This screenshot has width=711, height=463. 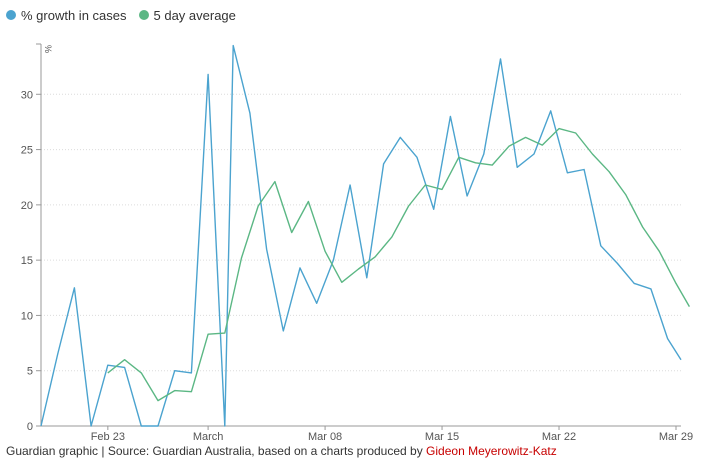 What do you see at coordinates (325, 435) in the screenshot?
I see `x-tick-label: Mar 08` at bounding box center [325, 435].